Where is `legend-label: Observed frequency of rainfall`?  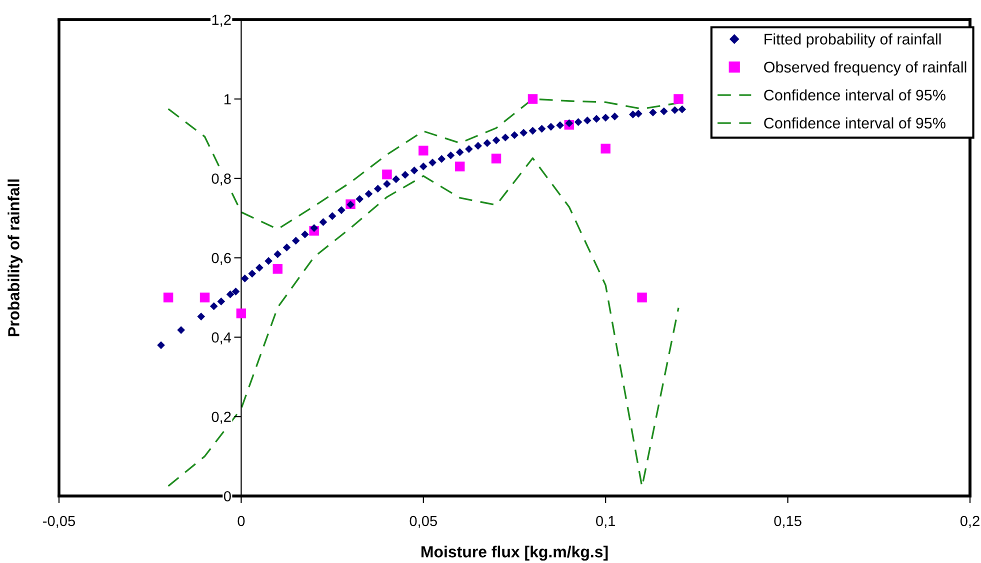 legend-label: Observed frequency of rainfall is located at coordinates (865, 68).